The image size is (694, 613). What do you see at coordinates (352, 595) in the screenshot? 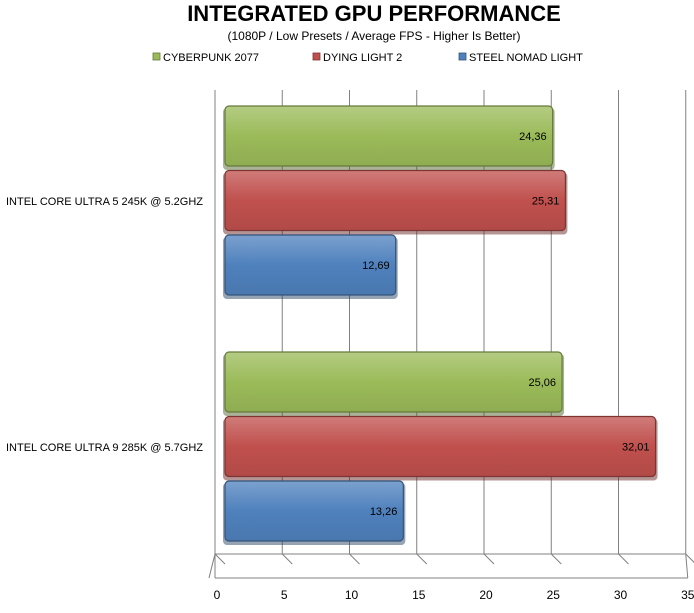
I see `x-tick-label: 10` at bounding box center [352, 595].